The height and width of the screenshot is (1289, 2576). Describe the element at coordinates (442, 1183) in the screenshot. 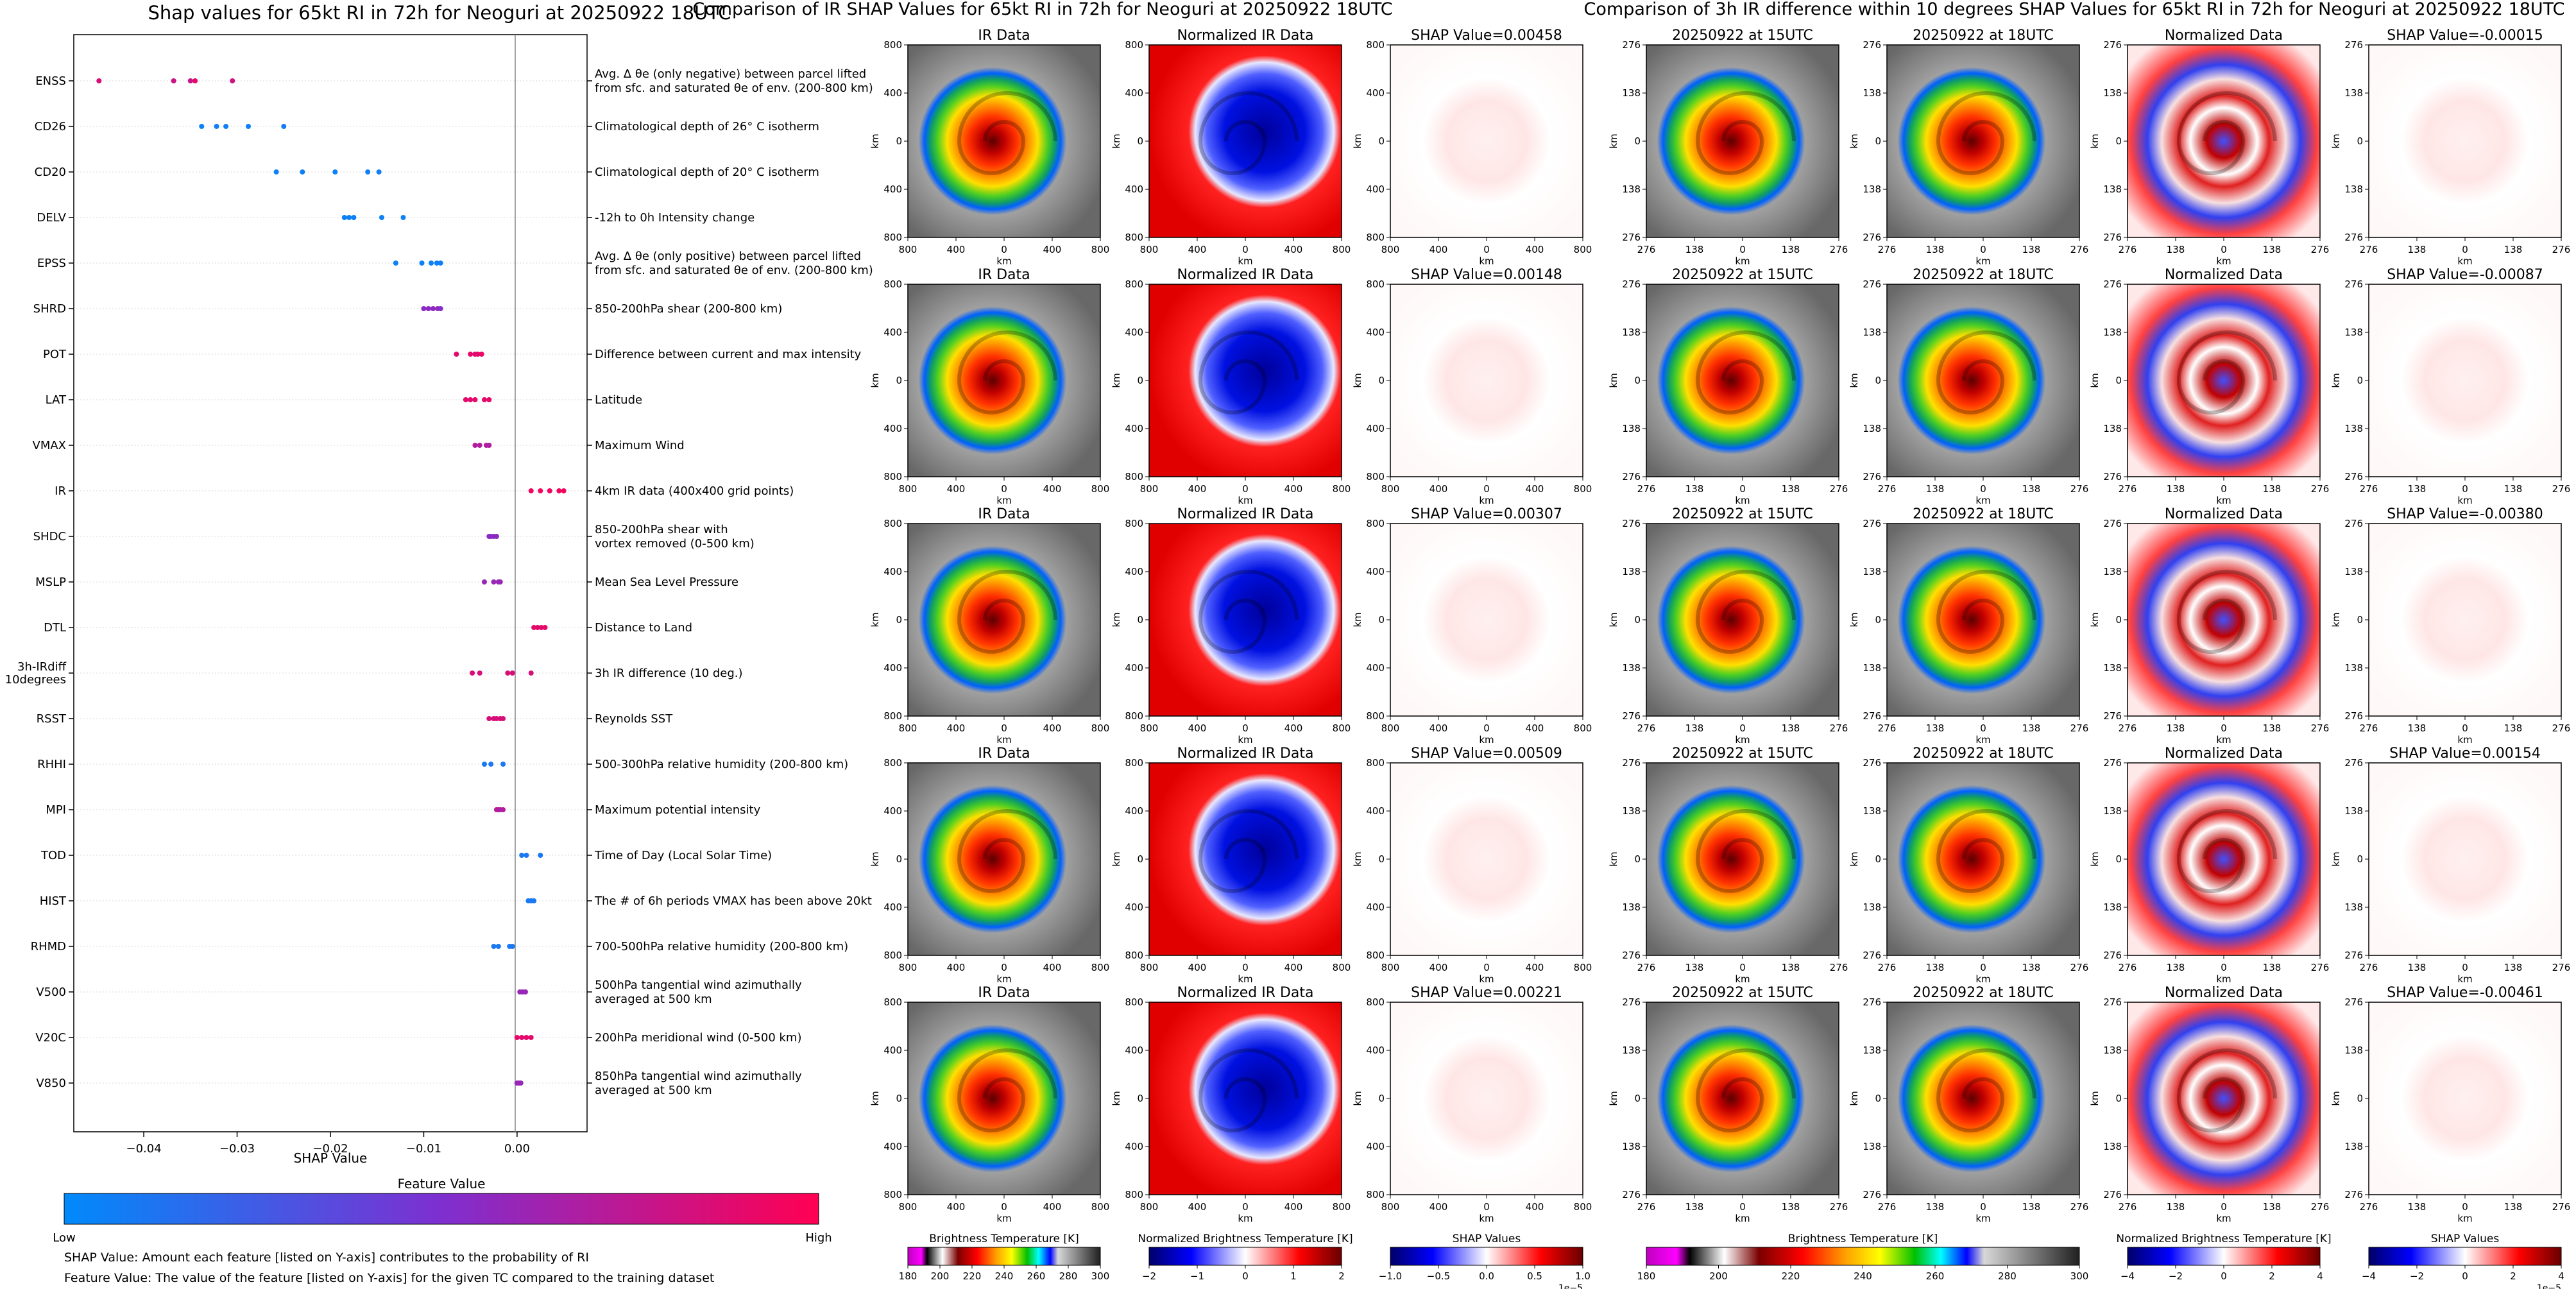

I see `fv-colorbar-title: Feature Value` at that location.